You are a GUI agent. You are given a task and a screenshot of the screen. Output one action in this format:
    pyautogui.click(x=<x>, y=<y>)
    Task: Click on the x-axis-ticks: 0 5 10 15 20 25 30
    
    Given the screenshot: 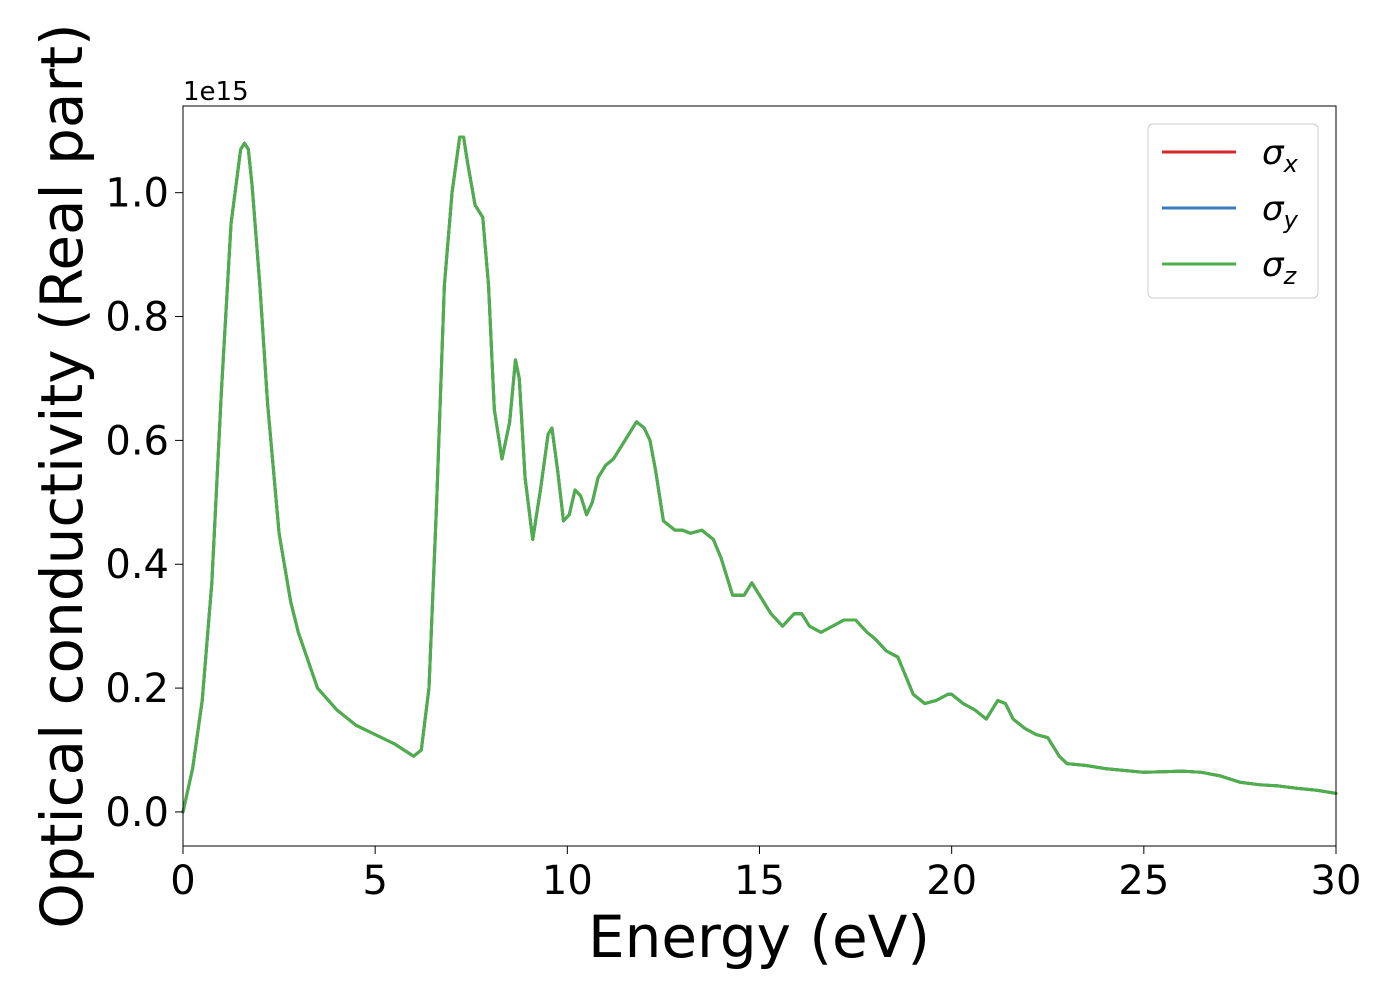 What is the action you would take?
    pyautogui.click(x=765, y=875)
    